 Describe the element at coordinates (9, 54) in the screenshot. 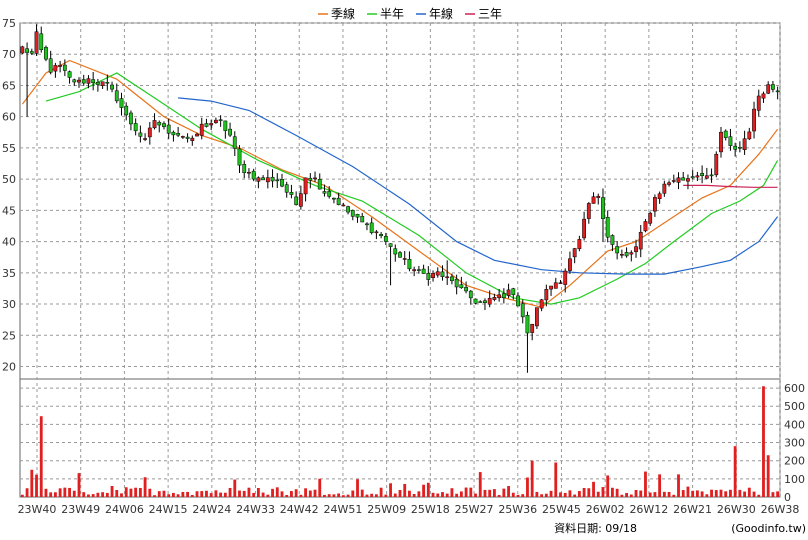

I see `price-tick-label: 70` at that location.